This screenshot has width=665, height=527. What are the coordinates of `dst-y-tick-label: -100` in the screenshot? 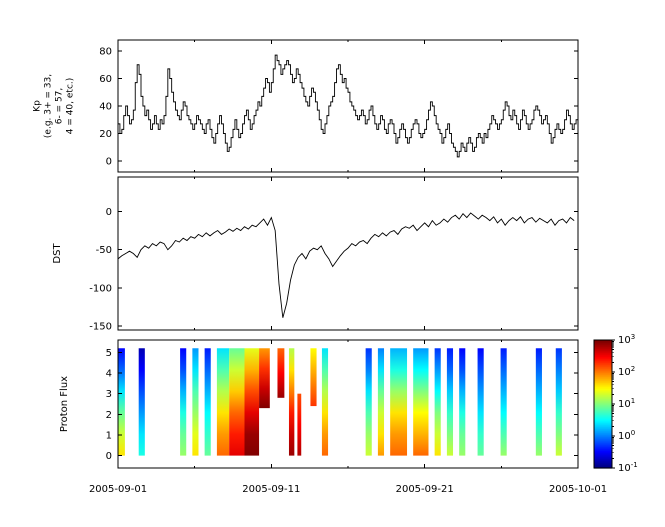 It's located at (100, 288).